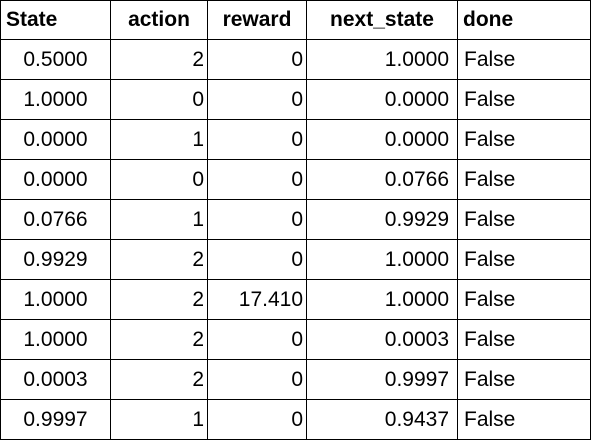 The width and height of the screenshot is (591, 443). What do you see at coordinates (382, 419) in the screenshot?
I see `next-state-cell: 0.9437` at bounding box center [382, 419].